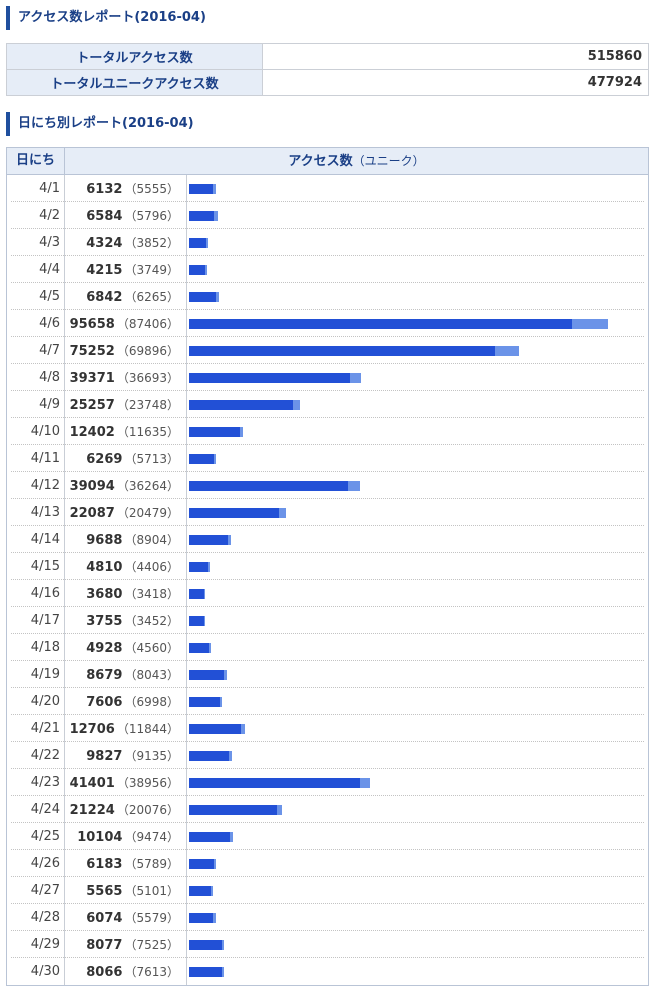  What do you see at coordinates (104, 216) in the screenshot?
I see `total-access-count: 6584` at bounding box center [104, 216].